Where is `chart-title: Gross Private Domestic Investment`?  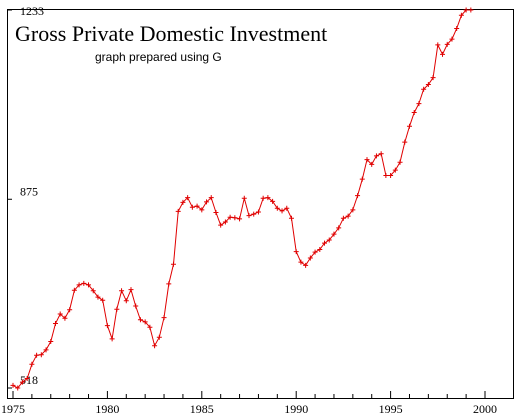 chart-title: Gross Private Domestic Investment is located at coordinates (171, 33).